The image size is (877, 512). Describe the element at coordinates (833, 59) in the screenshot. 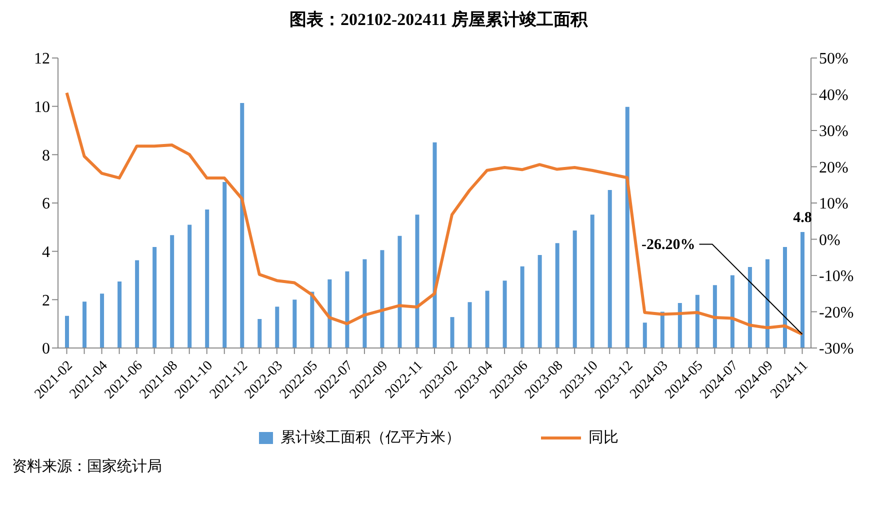

I see `y2-tick-label: 50%` at that location.